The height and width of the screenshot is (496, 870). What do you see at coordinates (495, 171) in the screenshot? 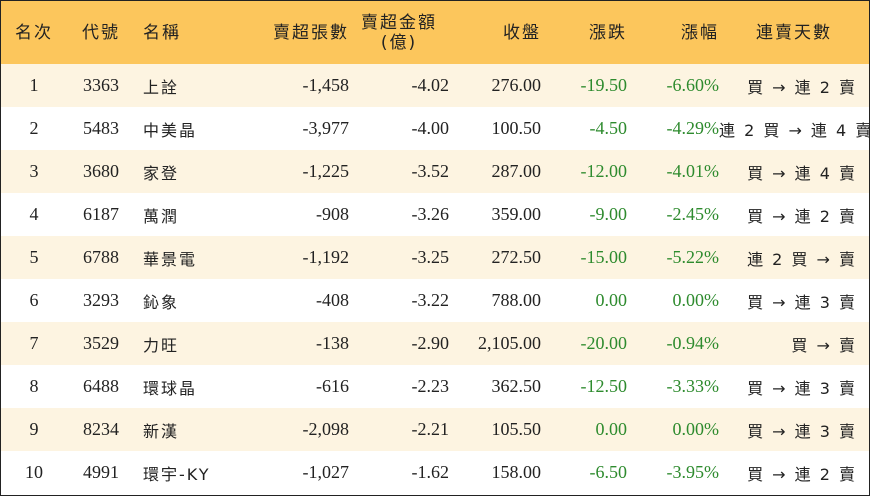
I see `close-cell: 287.00` at bounding box center [495, 171].